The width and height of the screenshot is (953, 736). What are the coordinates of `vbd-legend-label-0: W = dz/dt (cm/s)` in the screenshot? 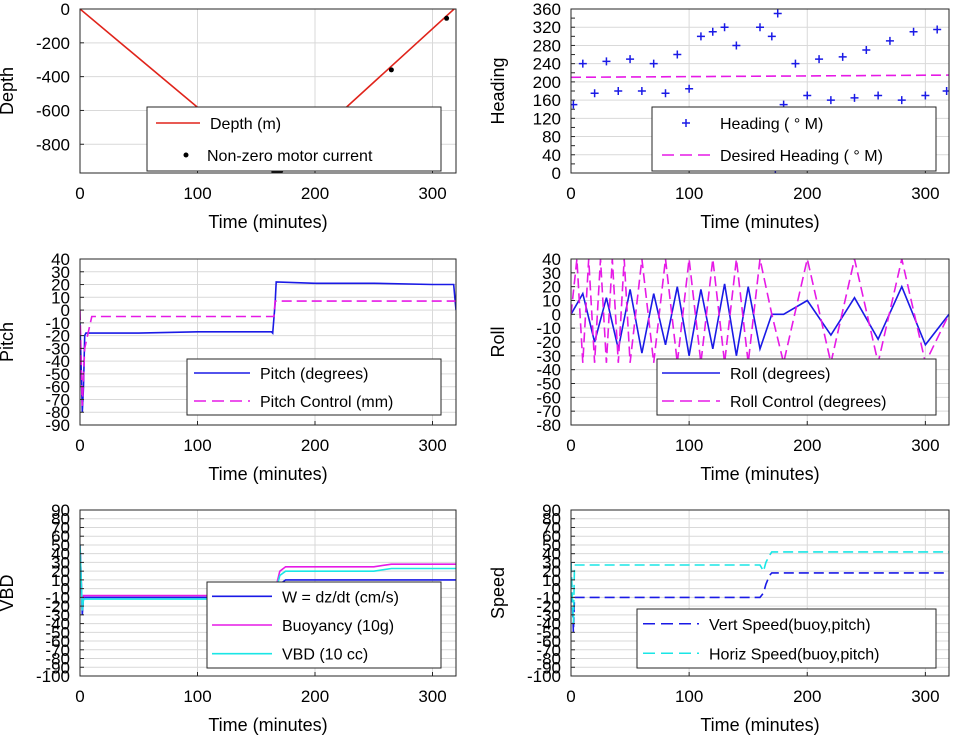 It's located at (340, 597).